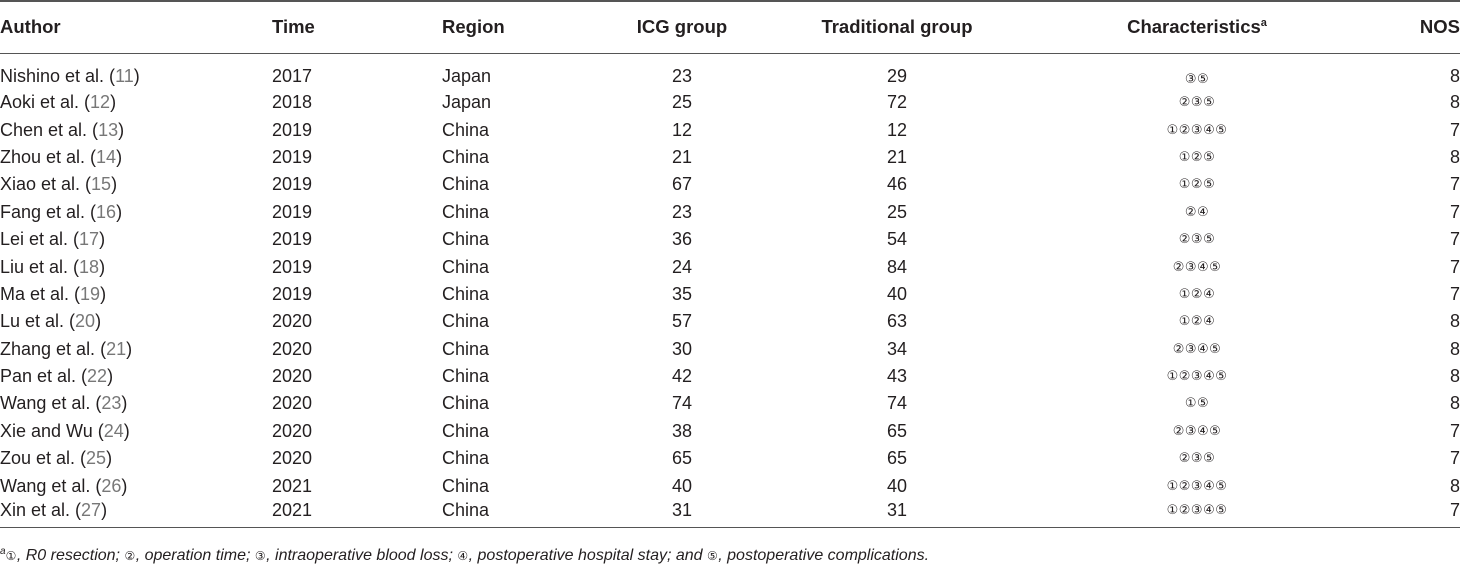 The width and height of the screenshot is (1460, 570). What do you see at coordinates (113, 430) in the screenshot?
I see `reference-link: 24` at bounding box center [113, 430].